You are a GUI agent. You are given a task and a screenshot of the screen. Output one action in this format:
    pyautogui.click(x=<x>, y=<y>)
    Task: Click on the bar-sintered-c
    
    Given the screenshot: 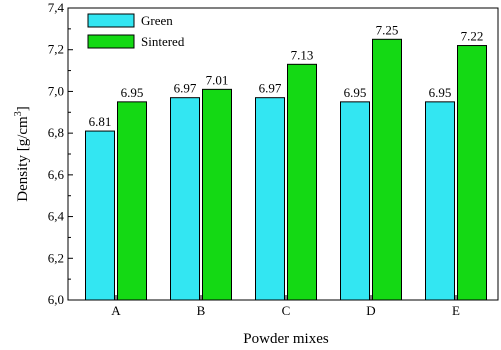 What is the action you would take?
    pyautogui.click(x=302, y=182)
    